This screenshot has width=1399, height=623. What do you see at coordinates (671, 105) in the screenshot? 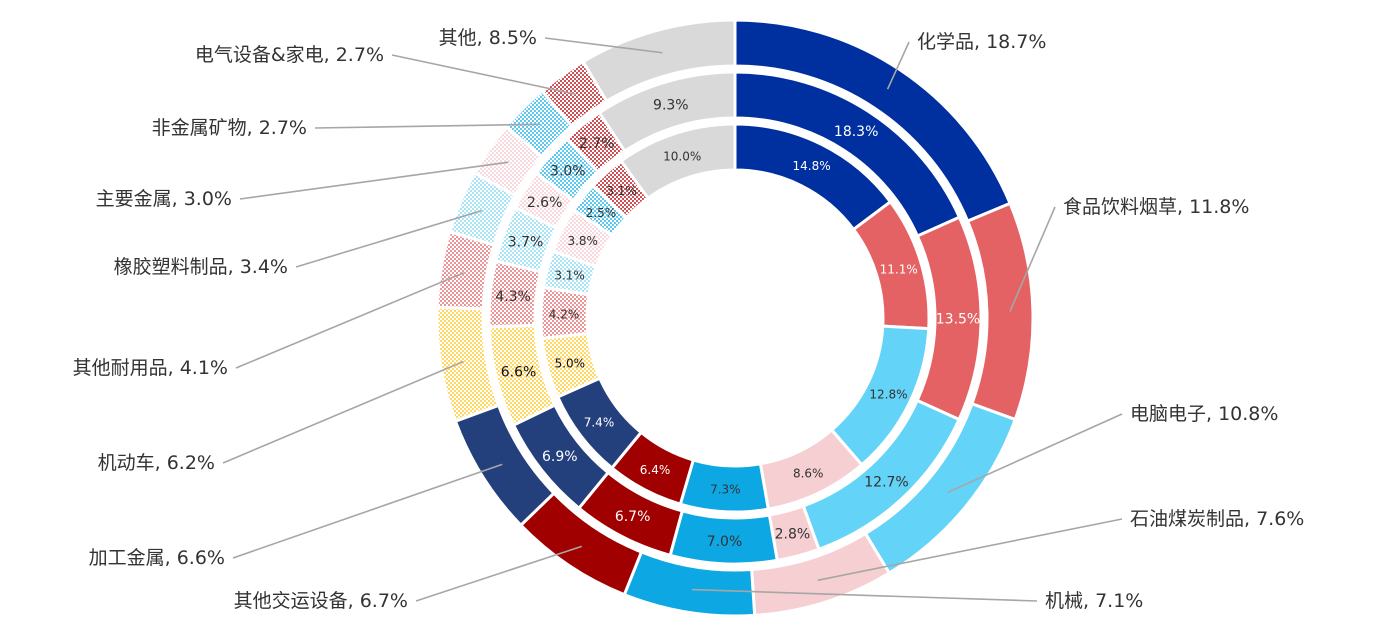
I see `middle-value-label-13: 9.3%` at bounding box center [671, 105].